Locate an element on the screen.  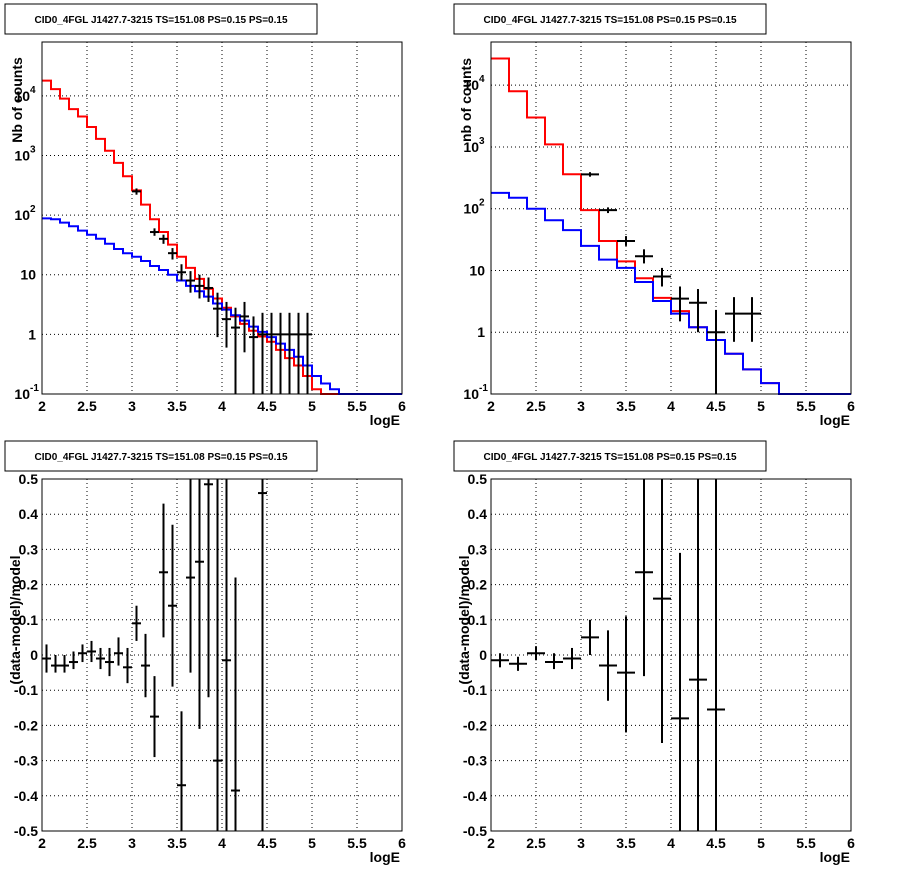
y-tick-label: -0.4 is located at coordinates (475, 796).